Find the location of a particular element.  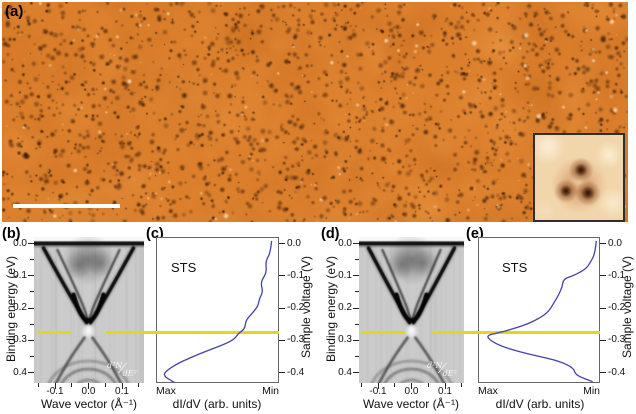

sts-plot-box-c is located at coordinates (217, 310).